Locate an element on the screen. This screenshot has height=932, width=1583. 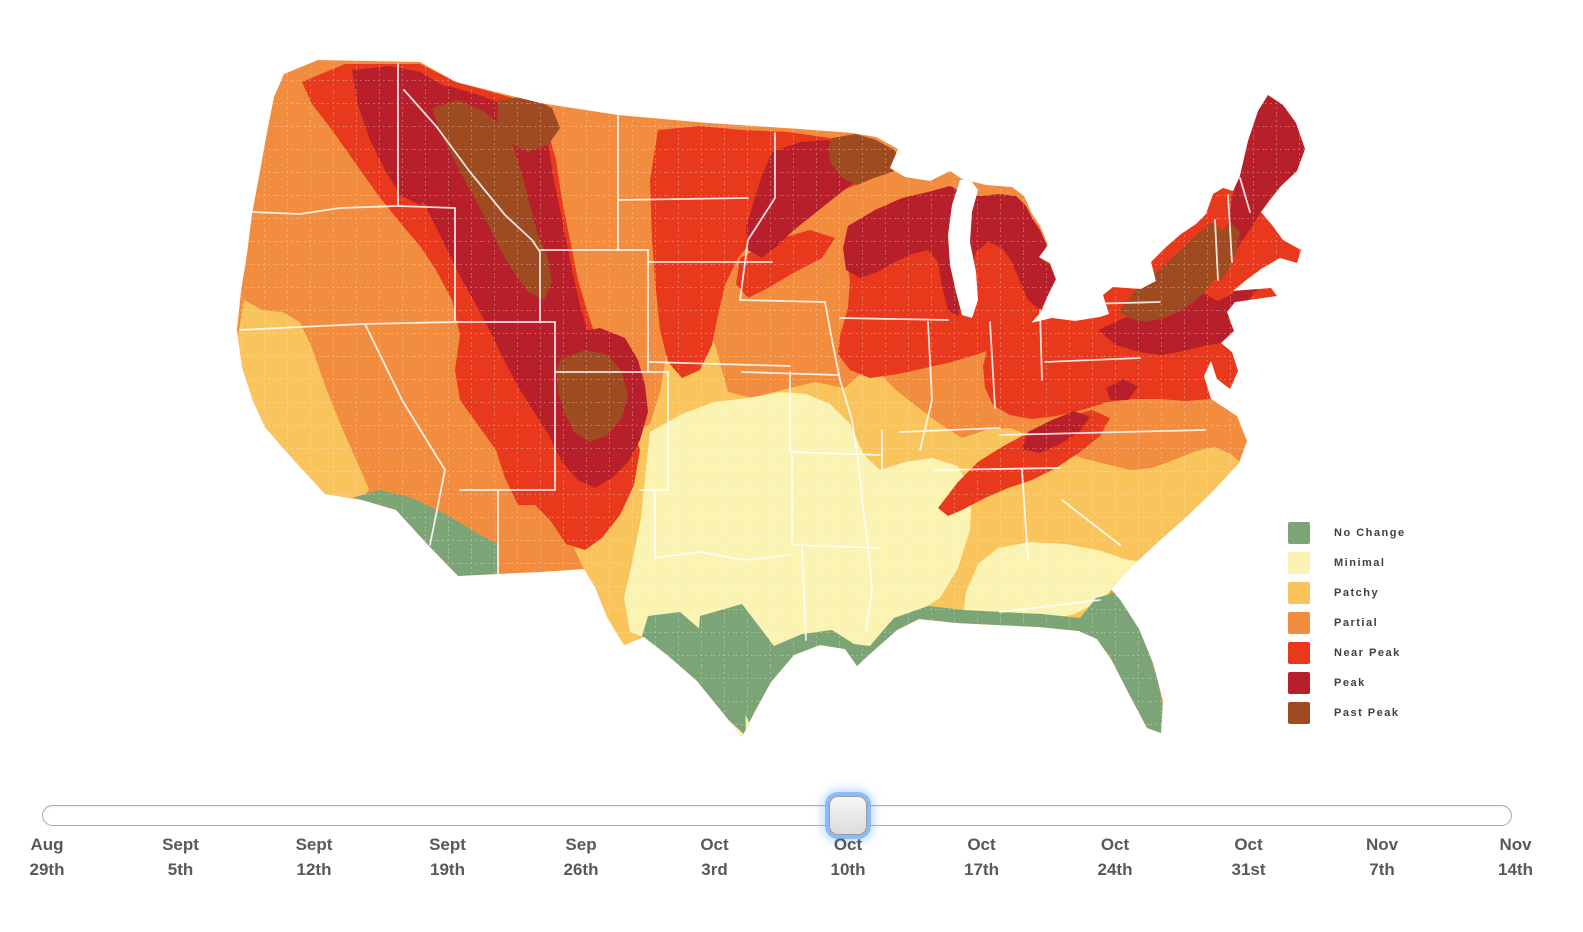
date-day: 19th is located at coordinates (447, 869).